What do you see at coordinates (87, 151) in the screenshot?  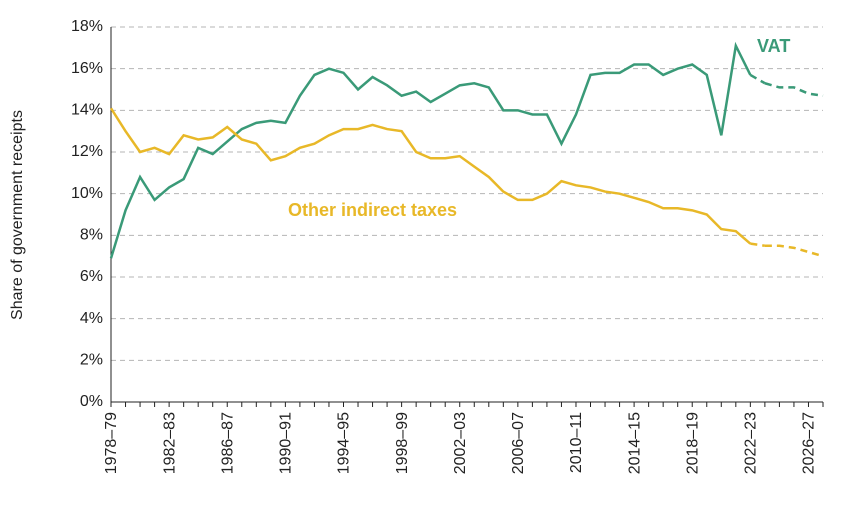 I see `y-tick-label: 12%` at bounding box center [87, 151].